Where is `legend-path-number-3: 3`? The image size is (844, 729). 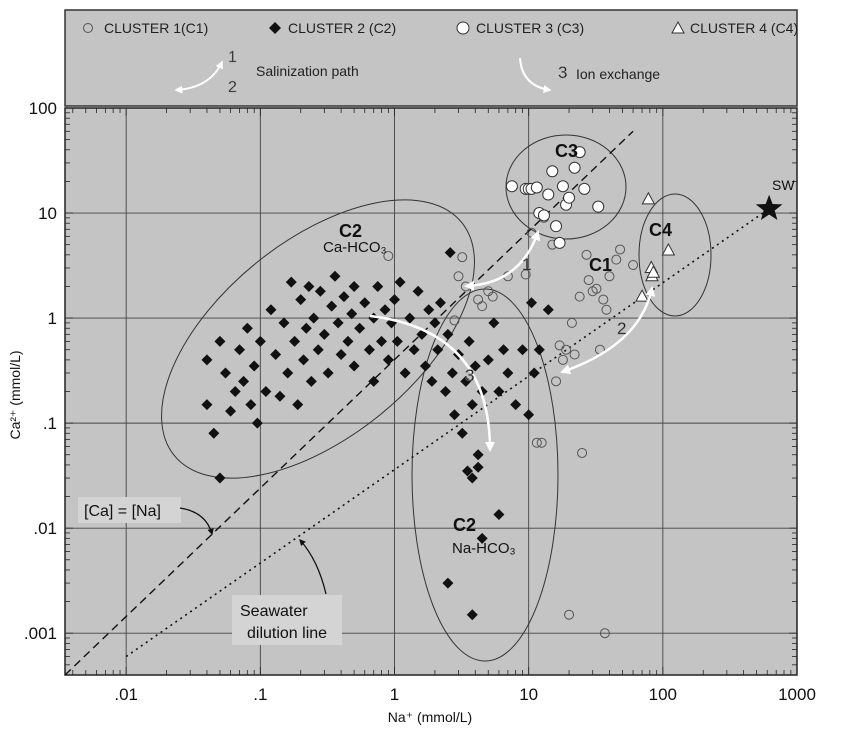
legend-path-number-3: 3 is located at coordinates (562, 72).